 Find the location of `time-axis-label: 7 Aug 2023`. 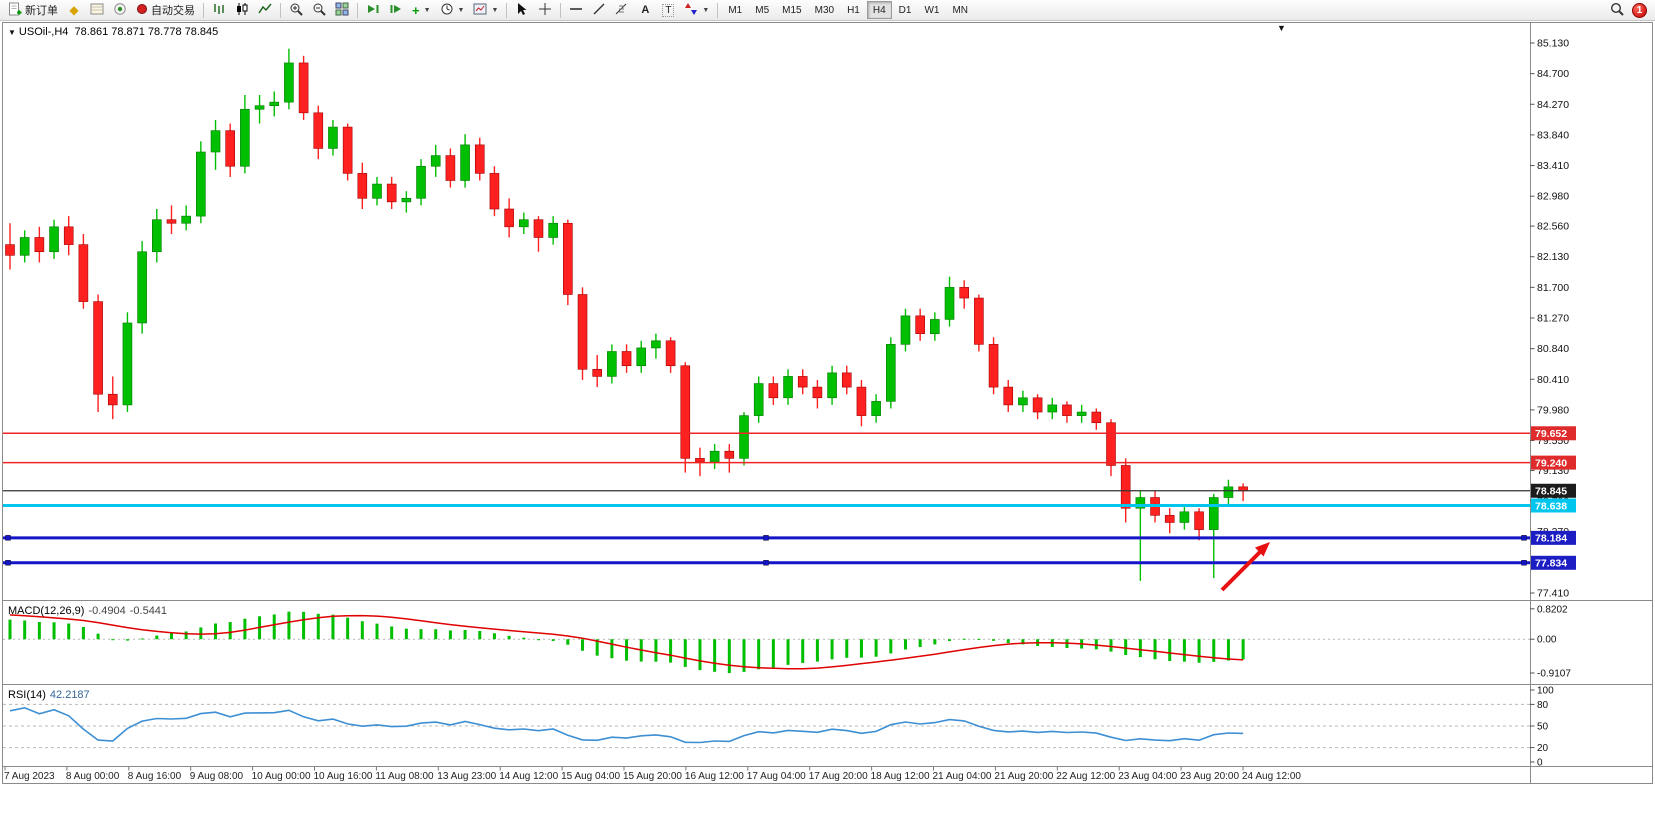

time-axis-label: 7 Aug 2023 is located at coordinates (29, 776).